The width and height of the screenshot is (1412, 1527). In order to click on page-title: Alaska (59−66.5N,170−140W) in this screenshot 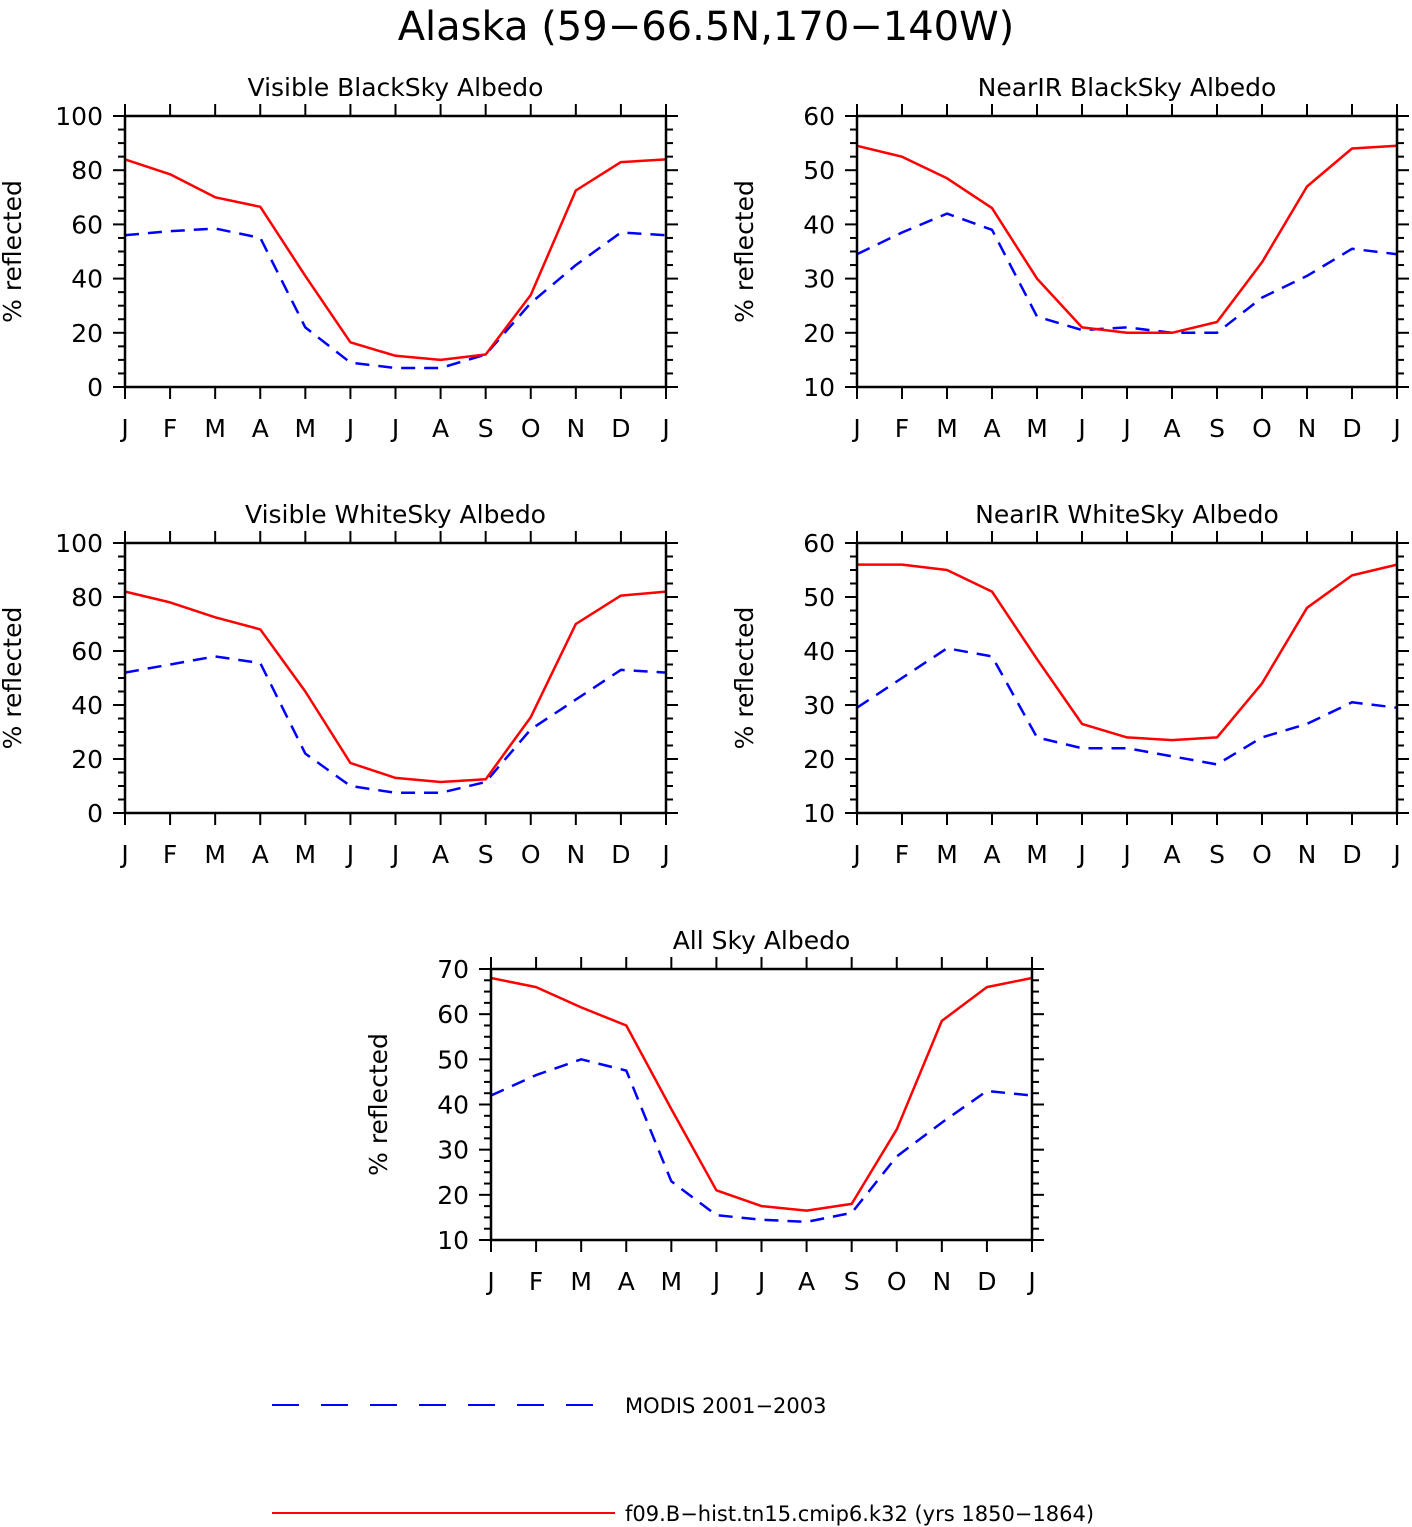, I will do `click(706, 27)`.